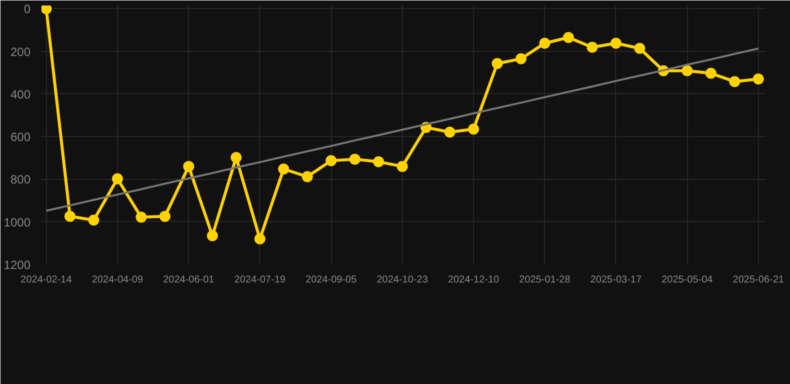 Image resolution: width=790 pixels, height=384 pixels. I want to click on x-tick-label: 2025-06-21, so click(758, 280).